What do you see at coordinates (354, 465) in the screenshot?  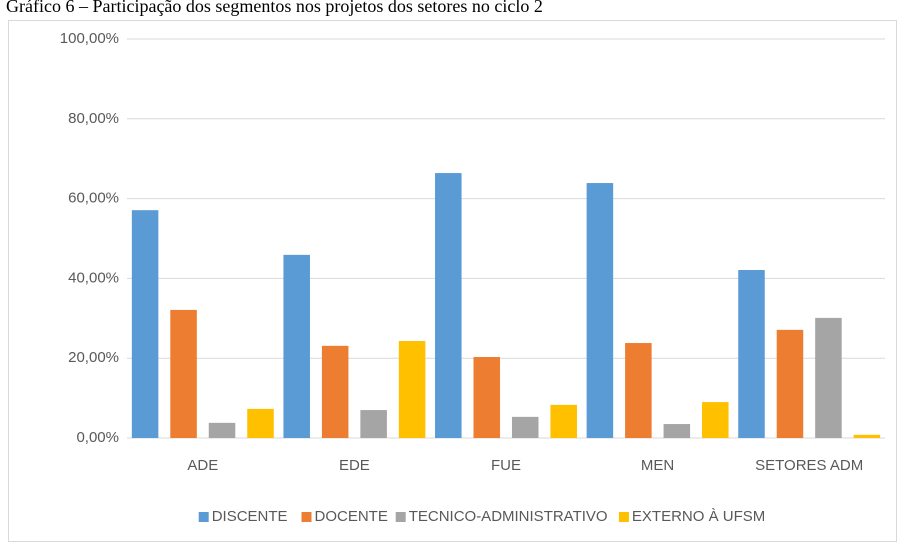 I see `x-tick-label: EDE` at bounding box center [354, 465].